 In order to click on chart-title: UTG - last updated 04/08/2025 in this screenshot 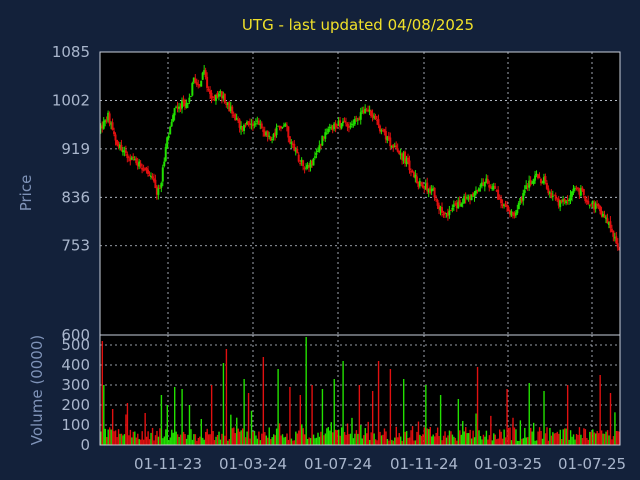, I will do `click(358, 25)`.